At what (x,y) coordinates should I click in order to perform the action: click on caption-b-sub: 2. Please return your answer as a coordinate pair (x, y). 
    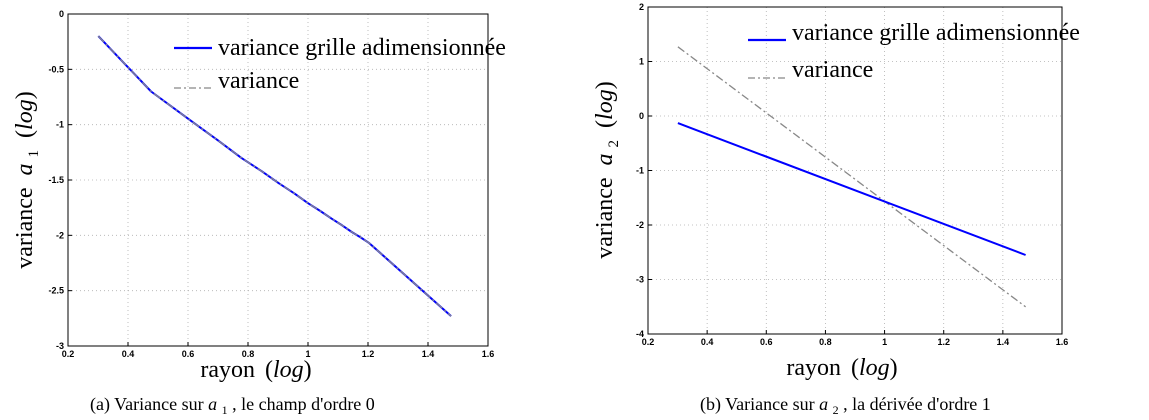
    Looking at the image, I should click on (836, 410).